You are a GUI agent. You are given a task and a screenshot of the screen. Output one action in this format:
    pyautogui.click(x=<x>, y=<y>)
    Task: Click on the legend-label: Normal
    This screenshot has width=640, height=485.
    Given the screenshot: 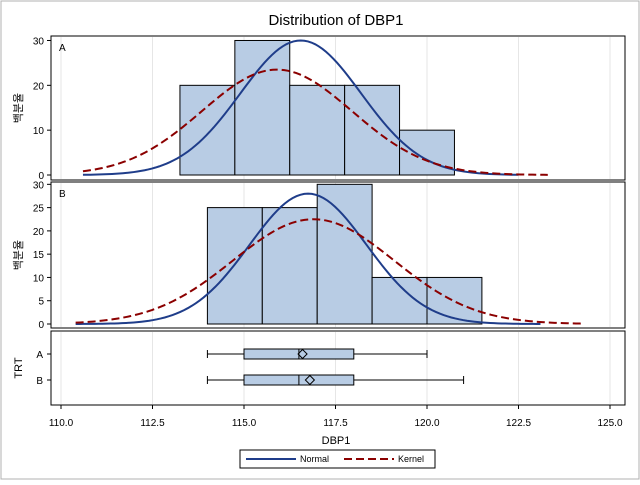 What is the action you would take?
    pyautogui.click(x=314, y=459)
    